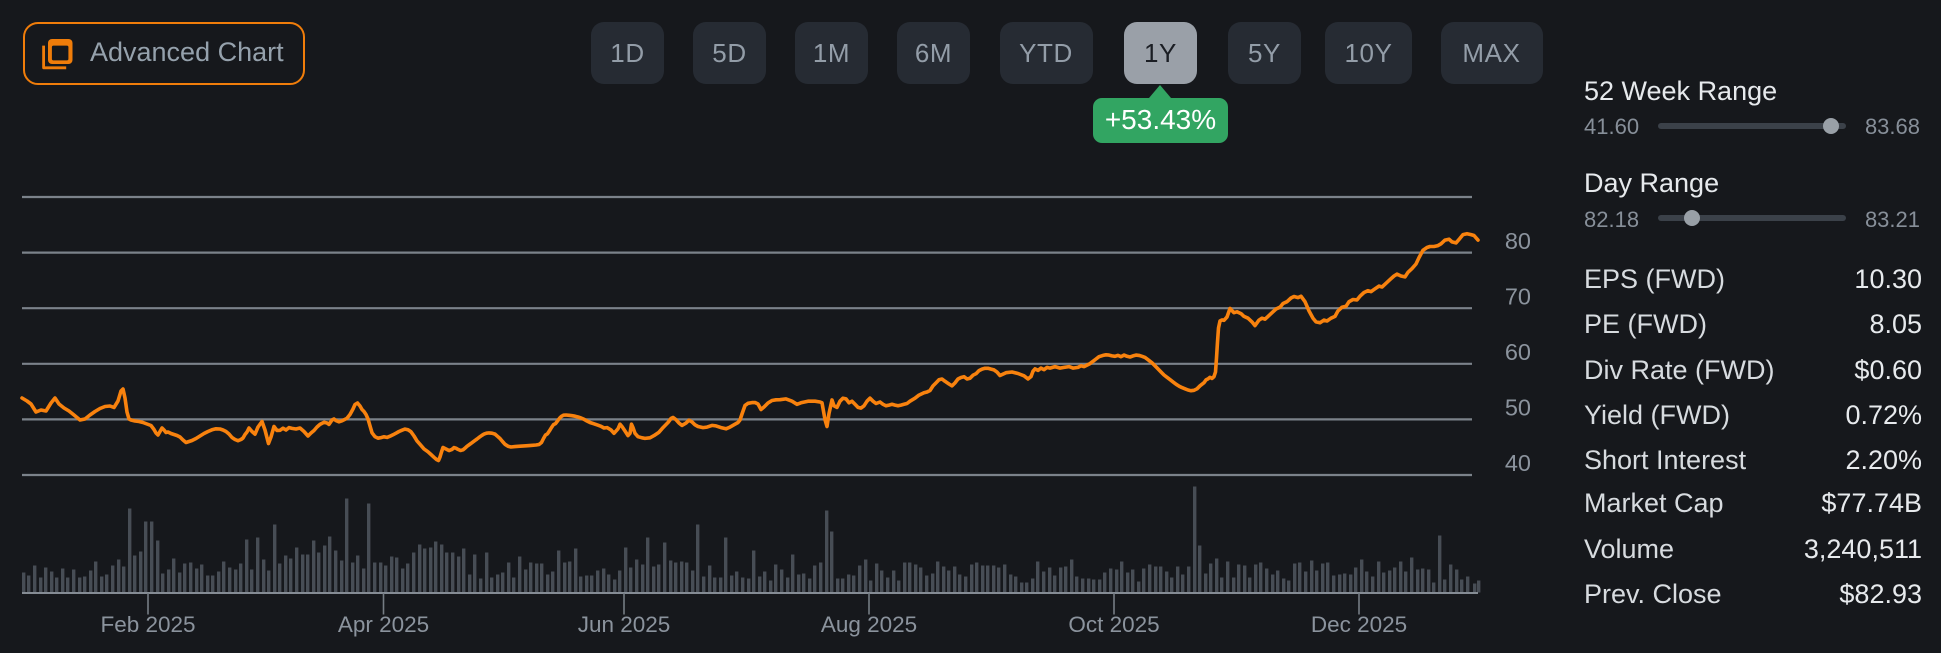  I want to click on svg-text: Apr 2025, so click(383, 624).